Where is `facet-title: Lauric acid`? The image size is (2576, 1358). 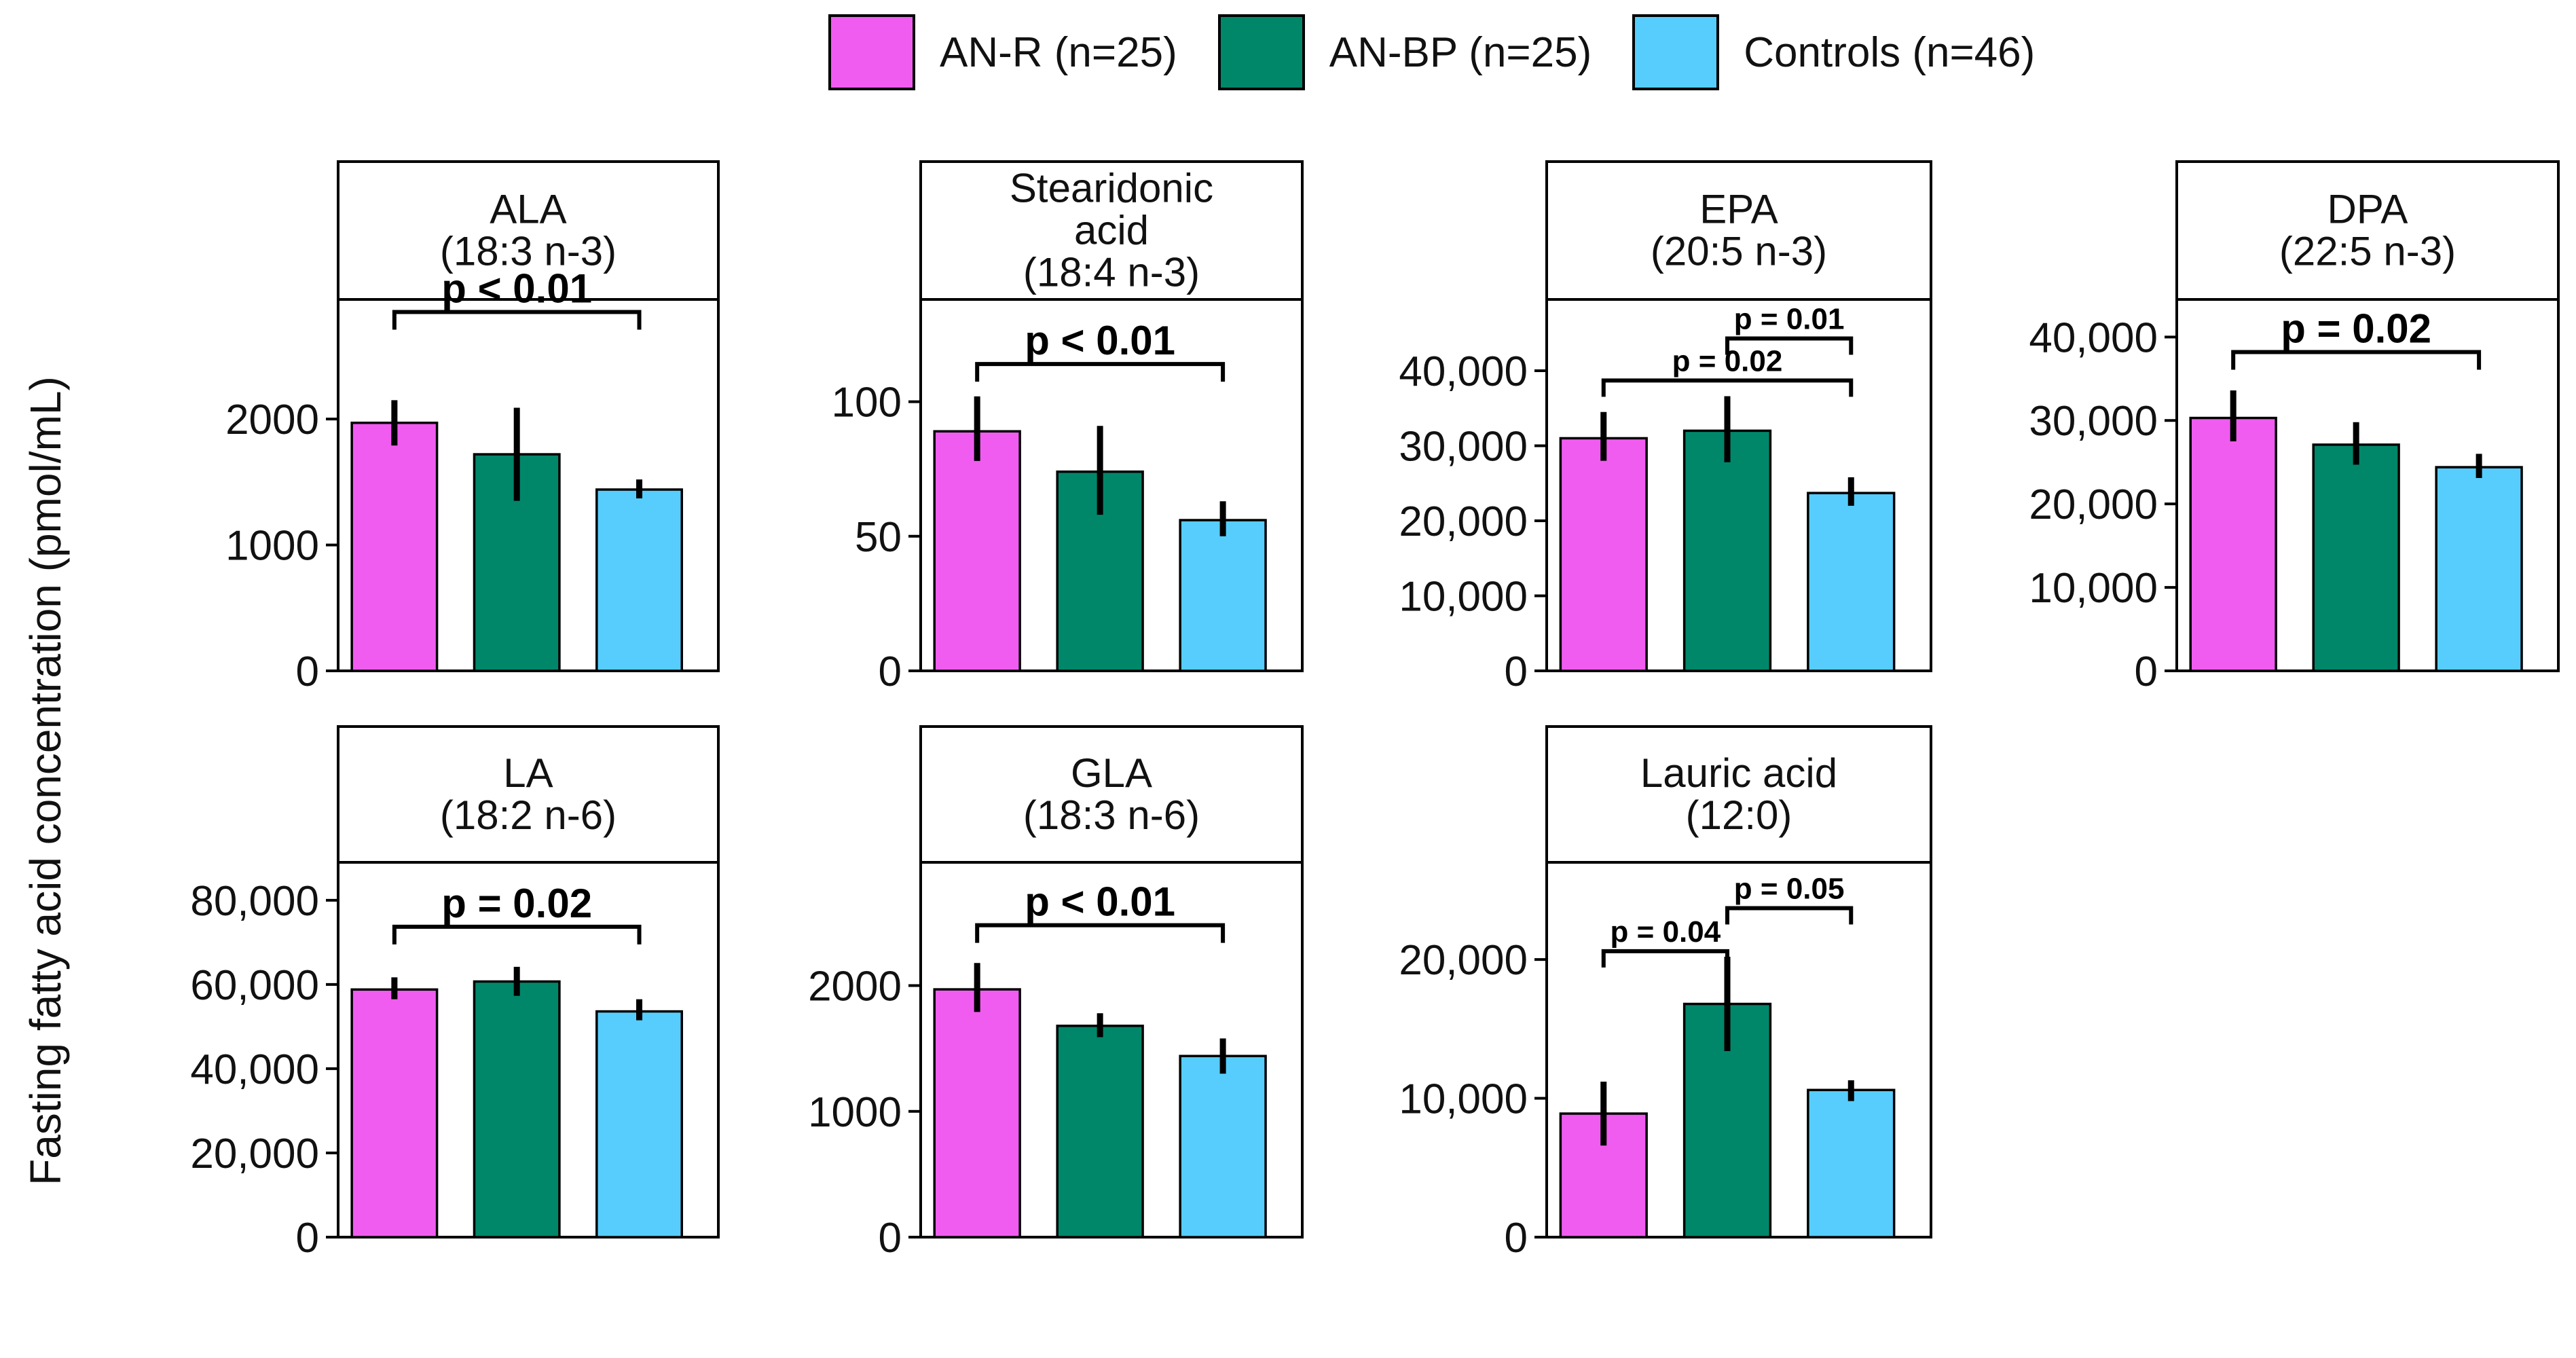
facet-title: Lauric acid is located at coordinates (1738, 773).